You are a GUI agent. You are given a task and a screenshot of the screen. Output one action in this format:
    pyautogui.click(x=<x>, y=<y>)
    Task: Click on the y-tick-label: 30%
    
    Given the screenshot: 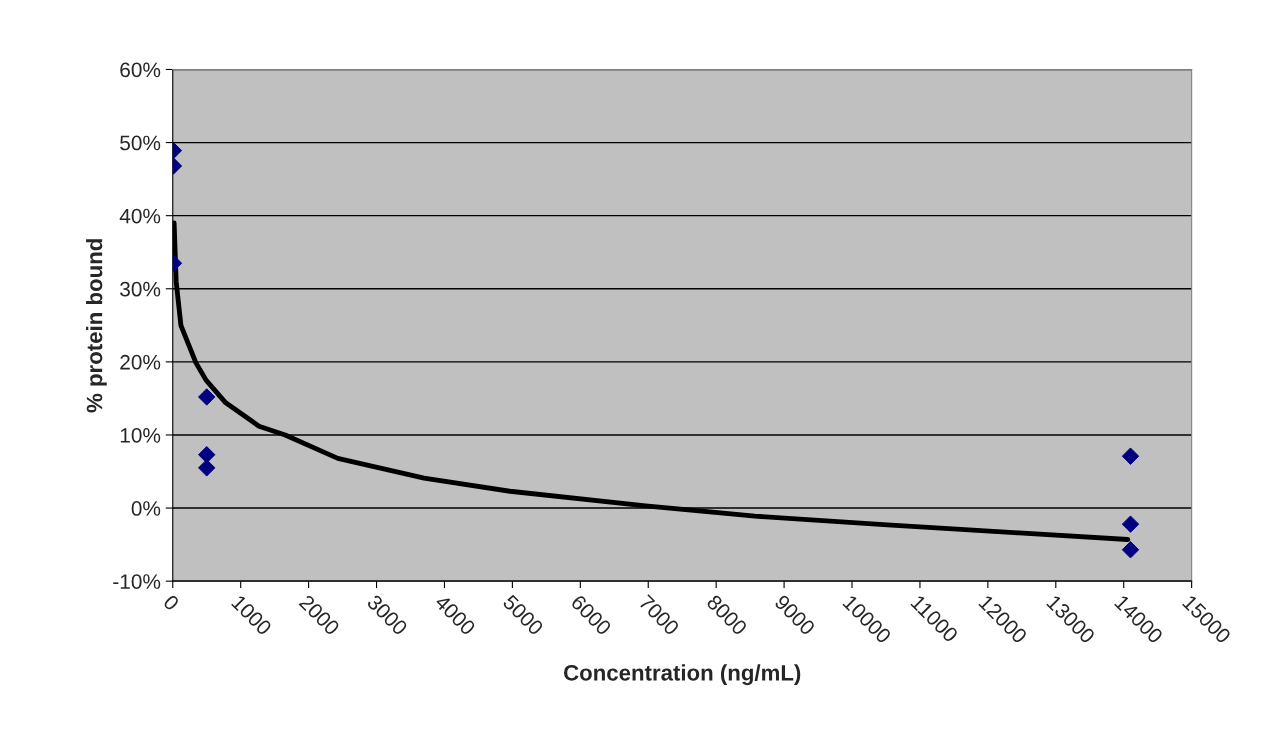 What is the action you would take?
    pyautogui.click(x=140, y=289)
    